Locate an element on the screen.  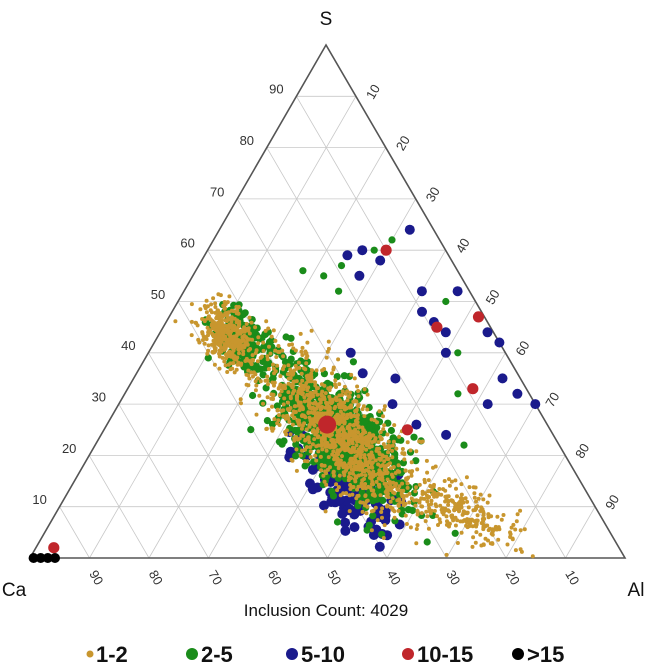
tick-s-30: 30 is located at coordinates (99, 397).